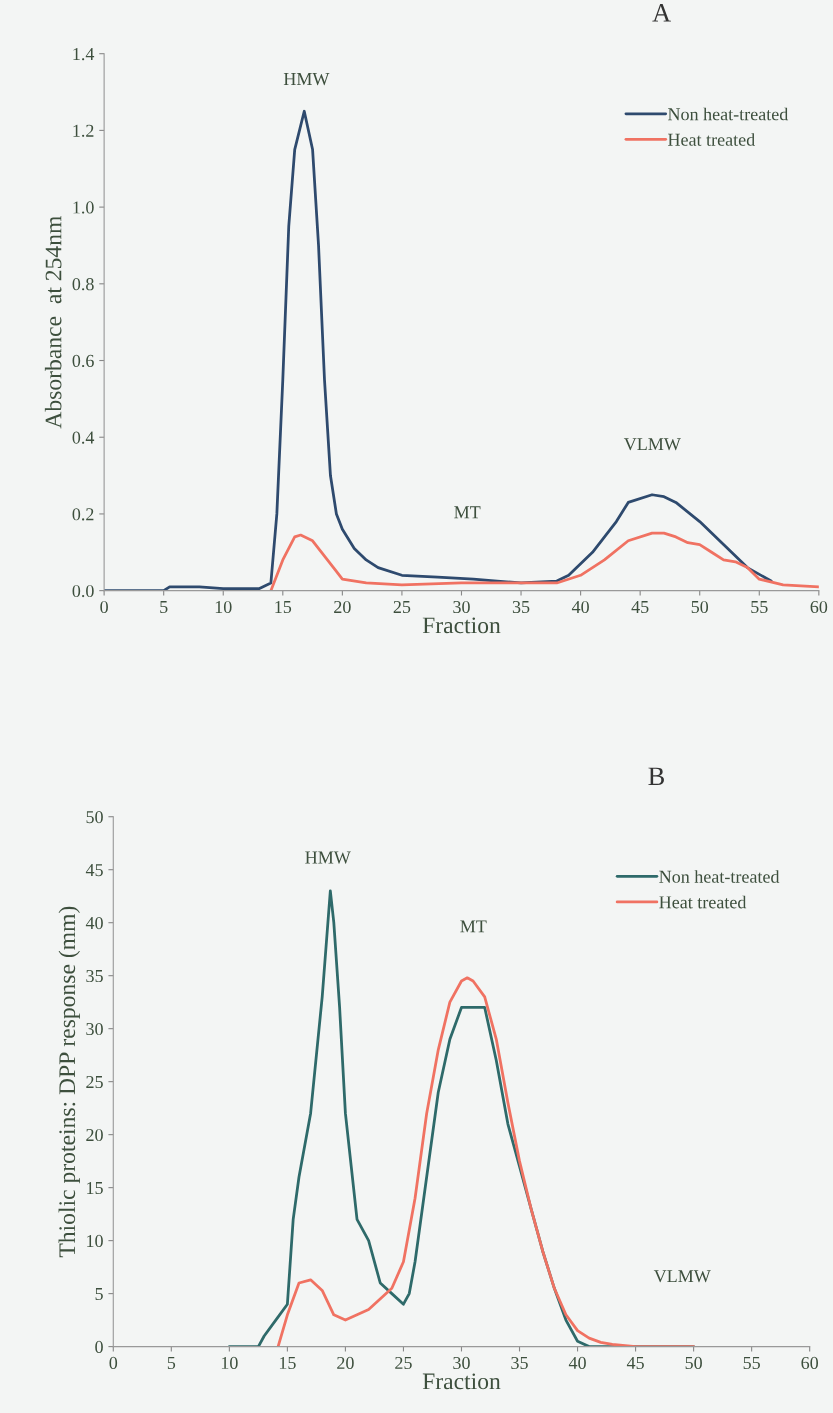 The width and height of the screenshot is (833, 1413). I want to click on y-tick-label: 45, so click(94, 870).